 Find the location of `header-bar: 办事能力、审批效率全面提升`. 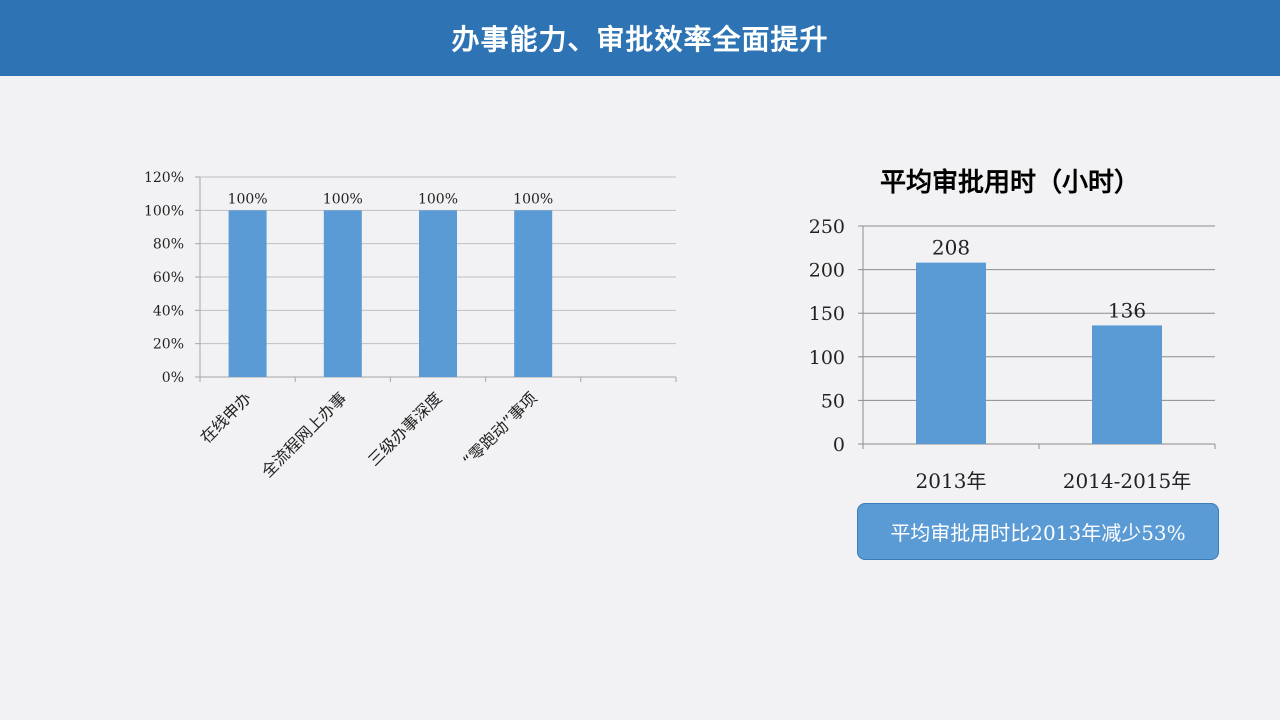

header-bar: 办事能力、审批效率全面提升 is located at coordinates (640, 38).